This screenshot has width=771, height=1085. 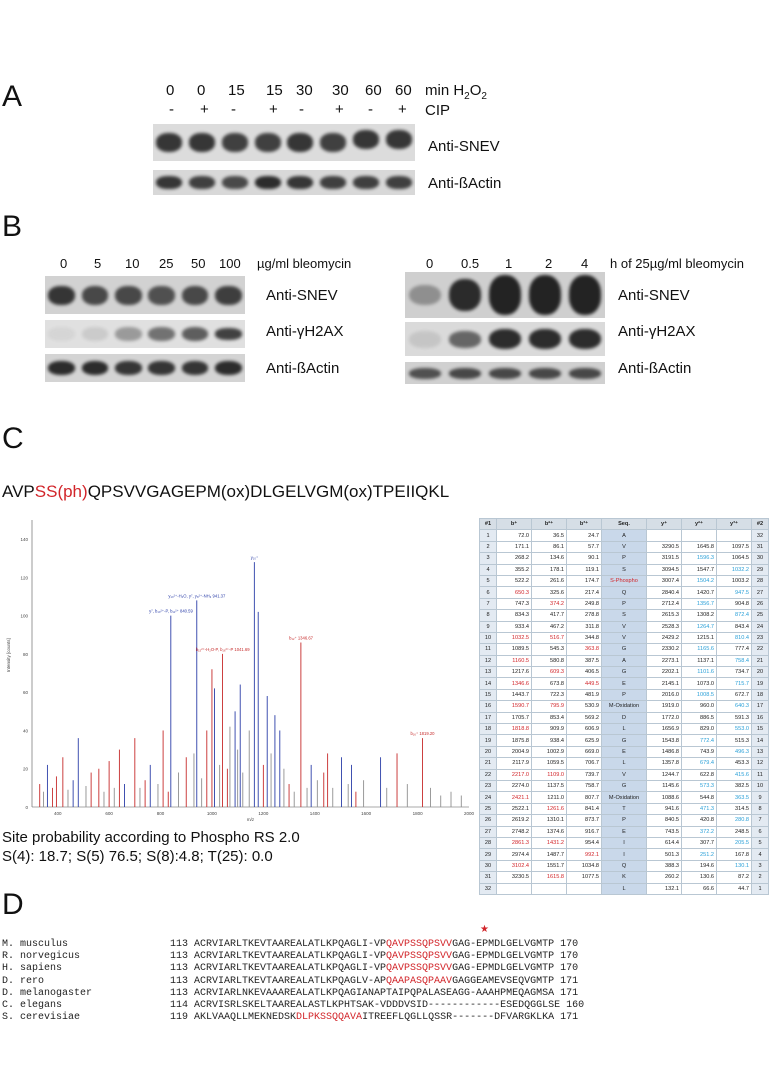 I want to click on table-cell: 11, so click(x=760, y=775).